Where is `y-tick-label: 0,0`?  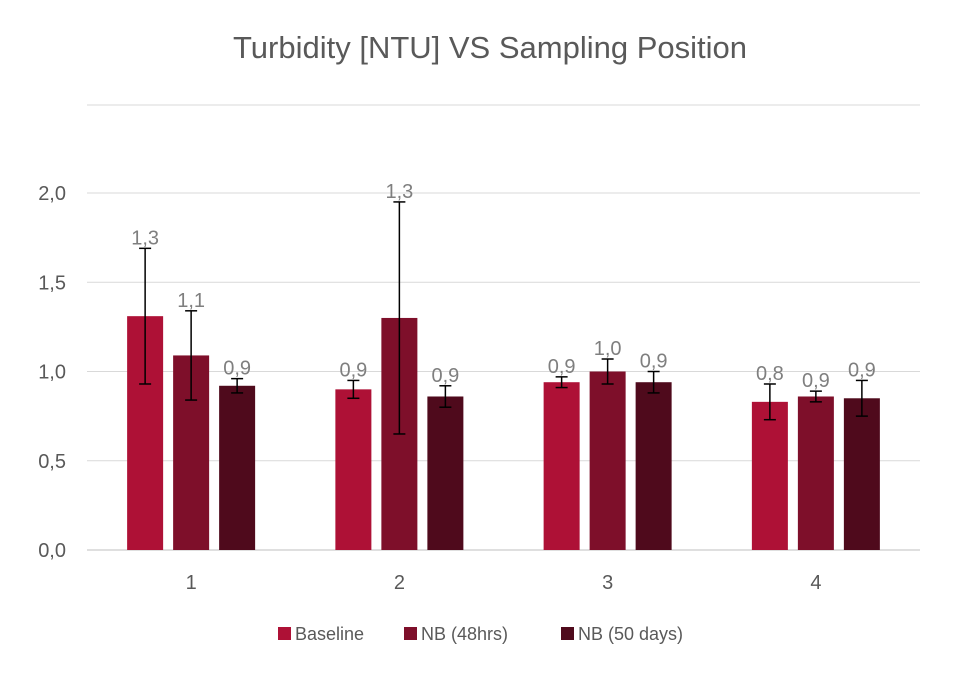
y-tick-label: 0,0 is located at coordinates (52, 551).